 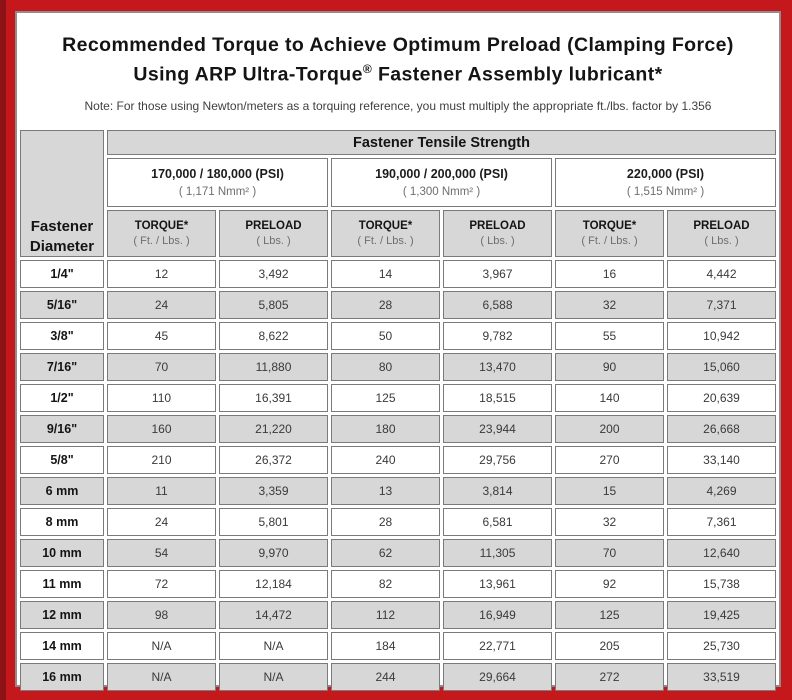 What do you see at coordinates (273, 584) in the screenshot?
I see `value-cell: 12,184` at bounding box center [273, 584].